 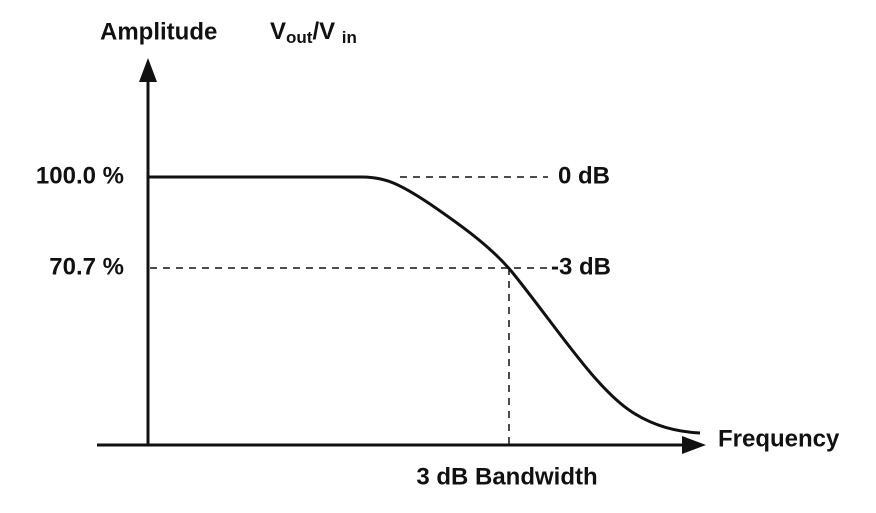 What do you see at coordinates (158, 31) in the screenshot?
I see `title: Amplitude` at bounding box center [158, 31].